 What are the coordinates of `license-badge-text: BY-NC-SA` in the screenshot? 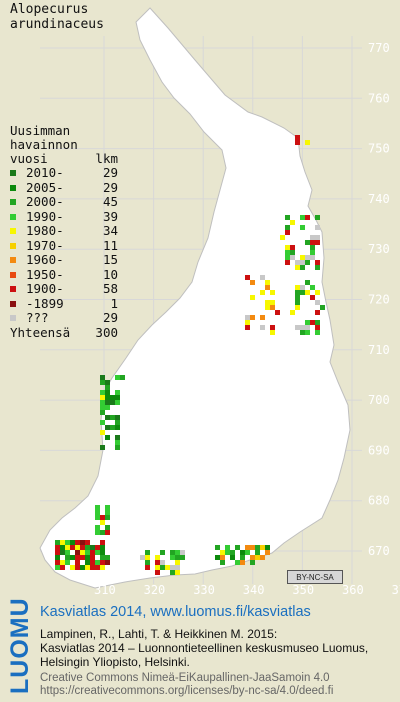 It's located at (315, 577).